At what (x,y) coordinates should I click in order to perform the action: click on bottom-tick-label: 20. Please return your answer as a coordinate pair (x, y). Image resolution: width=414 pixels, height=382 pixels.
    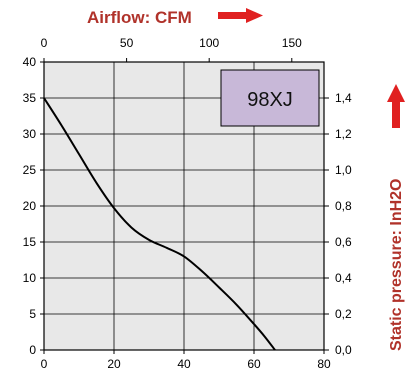
    Looking at the image, I should click on (114, 364).